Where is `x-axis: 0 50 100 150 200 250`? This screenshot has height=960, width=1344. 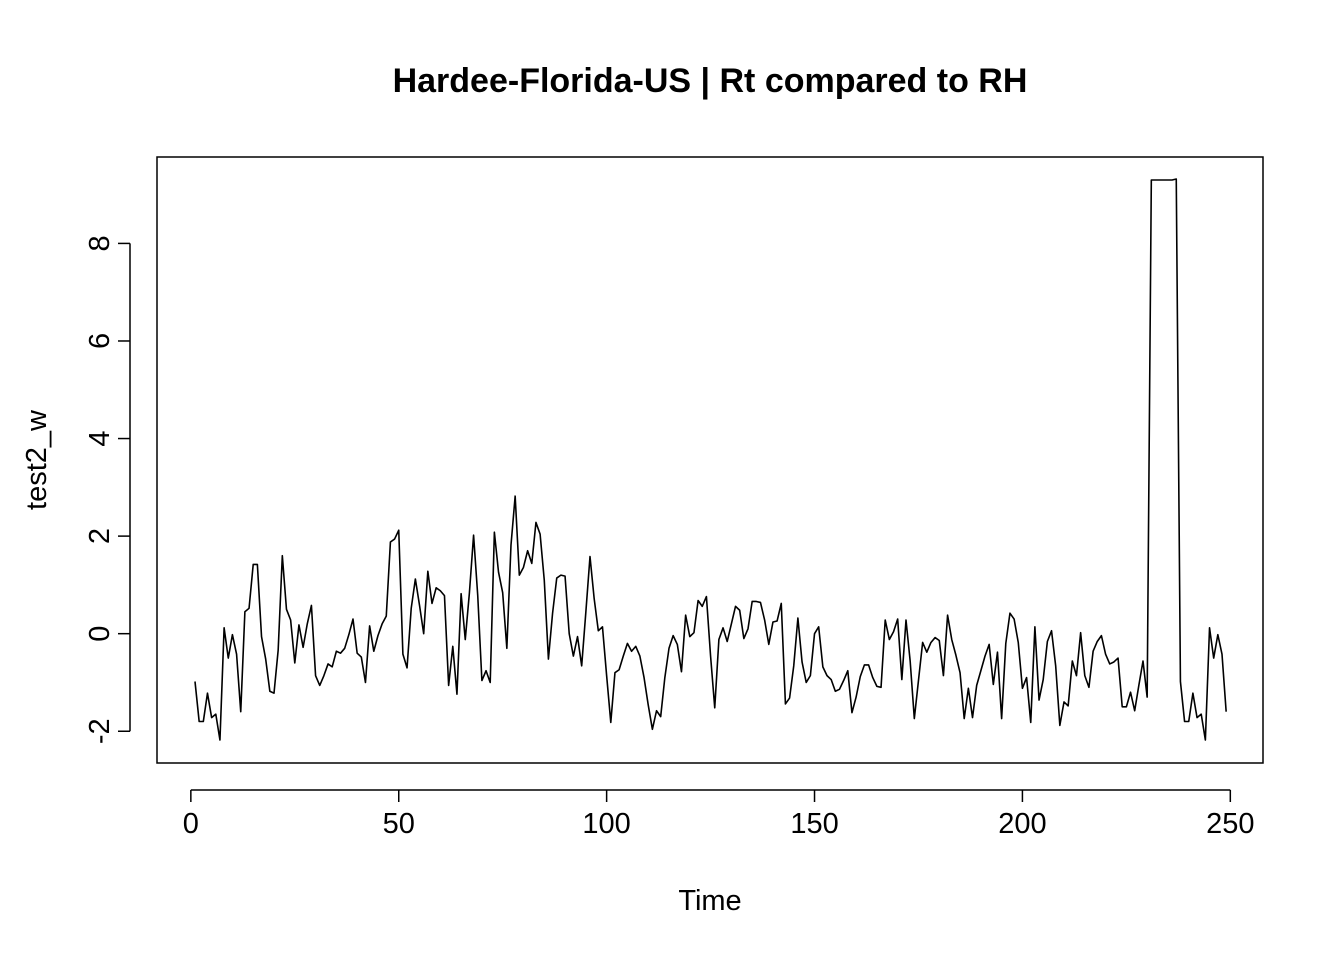 x-axis: 0 50 100 150 200 250 is located at coordinates (719, 814).